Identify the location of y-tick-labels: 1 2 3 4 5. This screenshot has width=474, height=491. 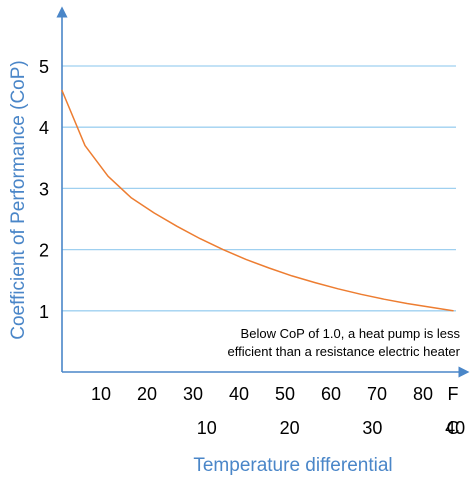
(44, 189).